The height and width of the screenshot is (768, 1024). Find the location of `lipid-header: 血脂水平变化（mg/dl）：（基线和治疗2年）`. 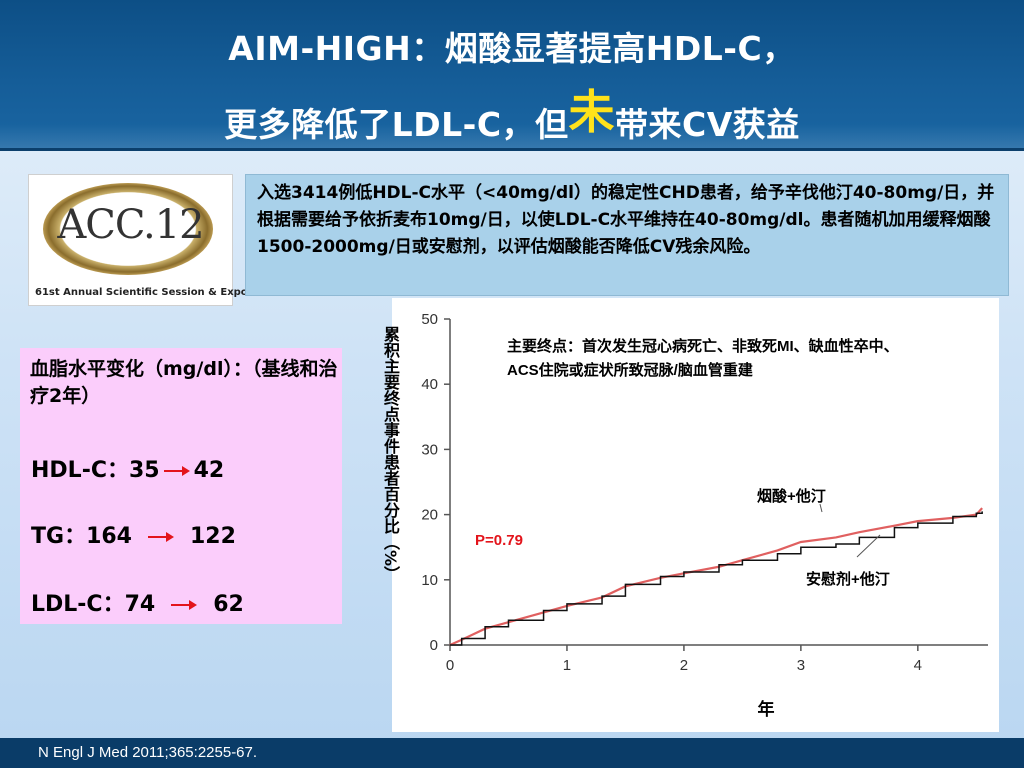

lipid-header: 血脂水平变化（mg/dl）：（基线和治疗2年） is located at coordinates (184, 382).